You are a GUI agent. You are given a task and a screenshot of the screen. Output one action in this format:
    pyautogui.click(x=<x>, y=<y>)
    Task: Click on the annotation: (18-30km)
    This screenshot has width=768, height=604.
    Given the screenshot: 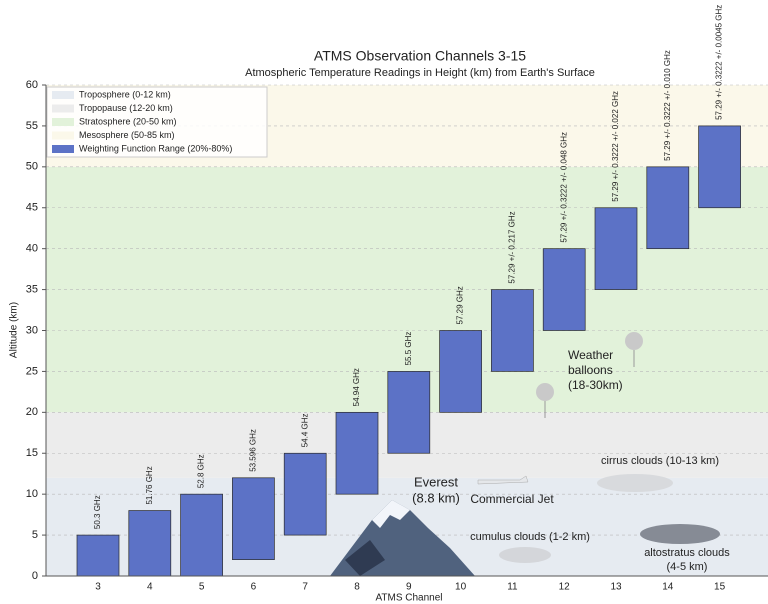 What is the action you would take?
    pyautogui.click(x=595, y=385)
    